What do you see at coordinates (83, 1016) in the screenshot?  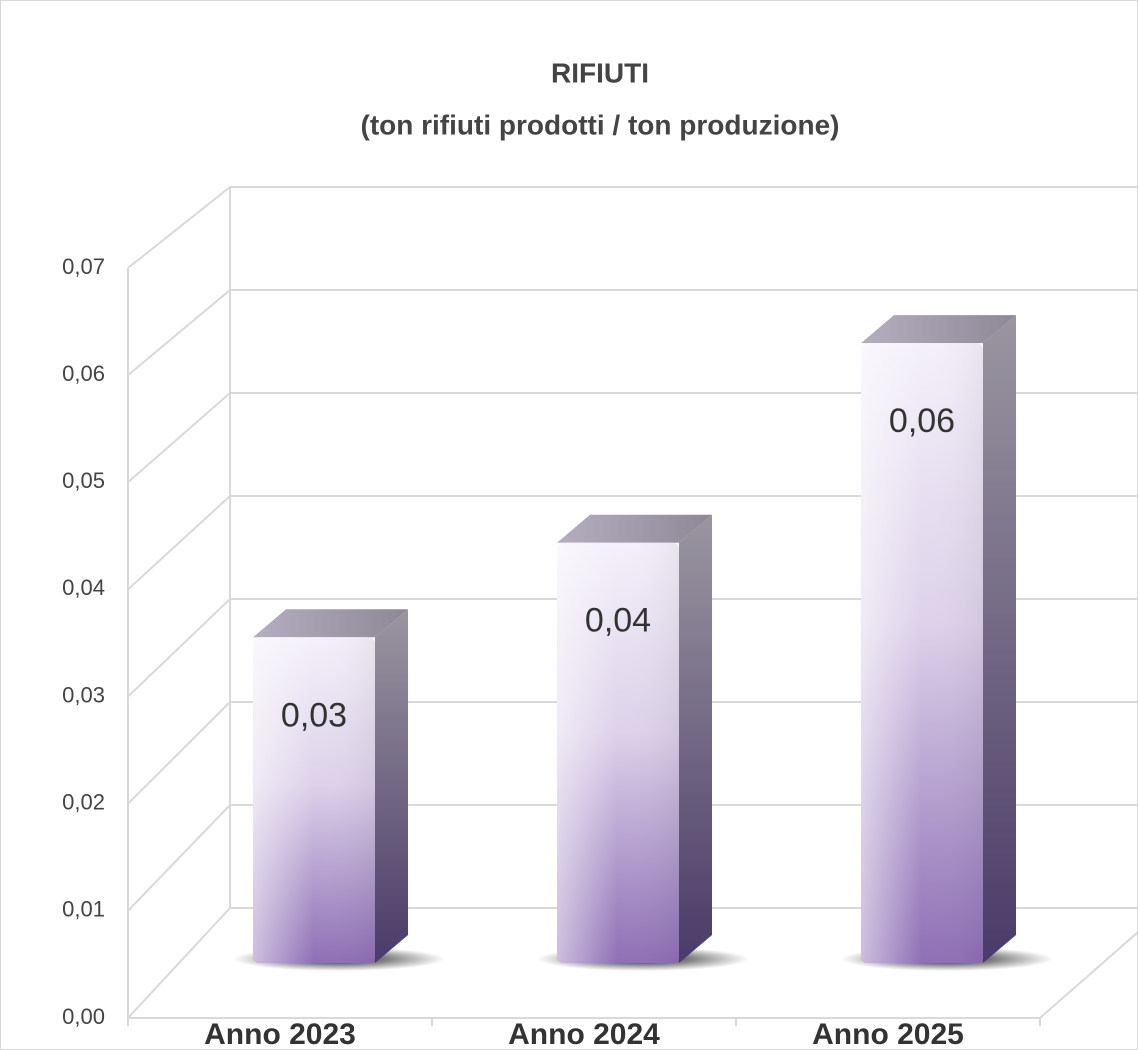 I see `y-tick-label: 0,00` at bounding box center [83, 1016].